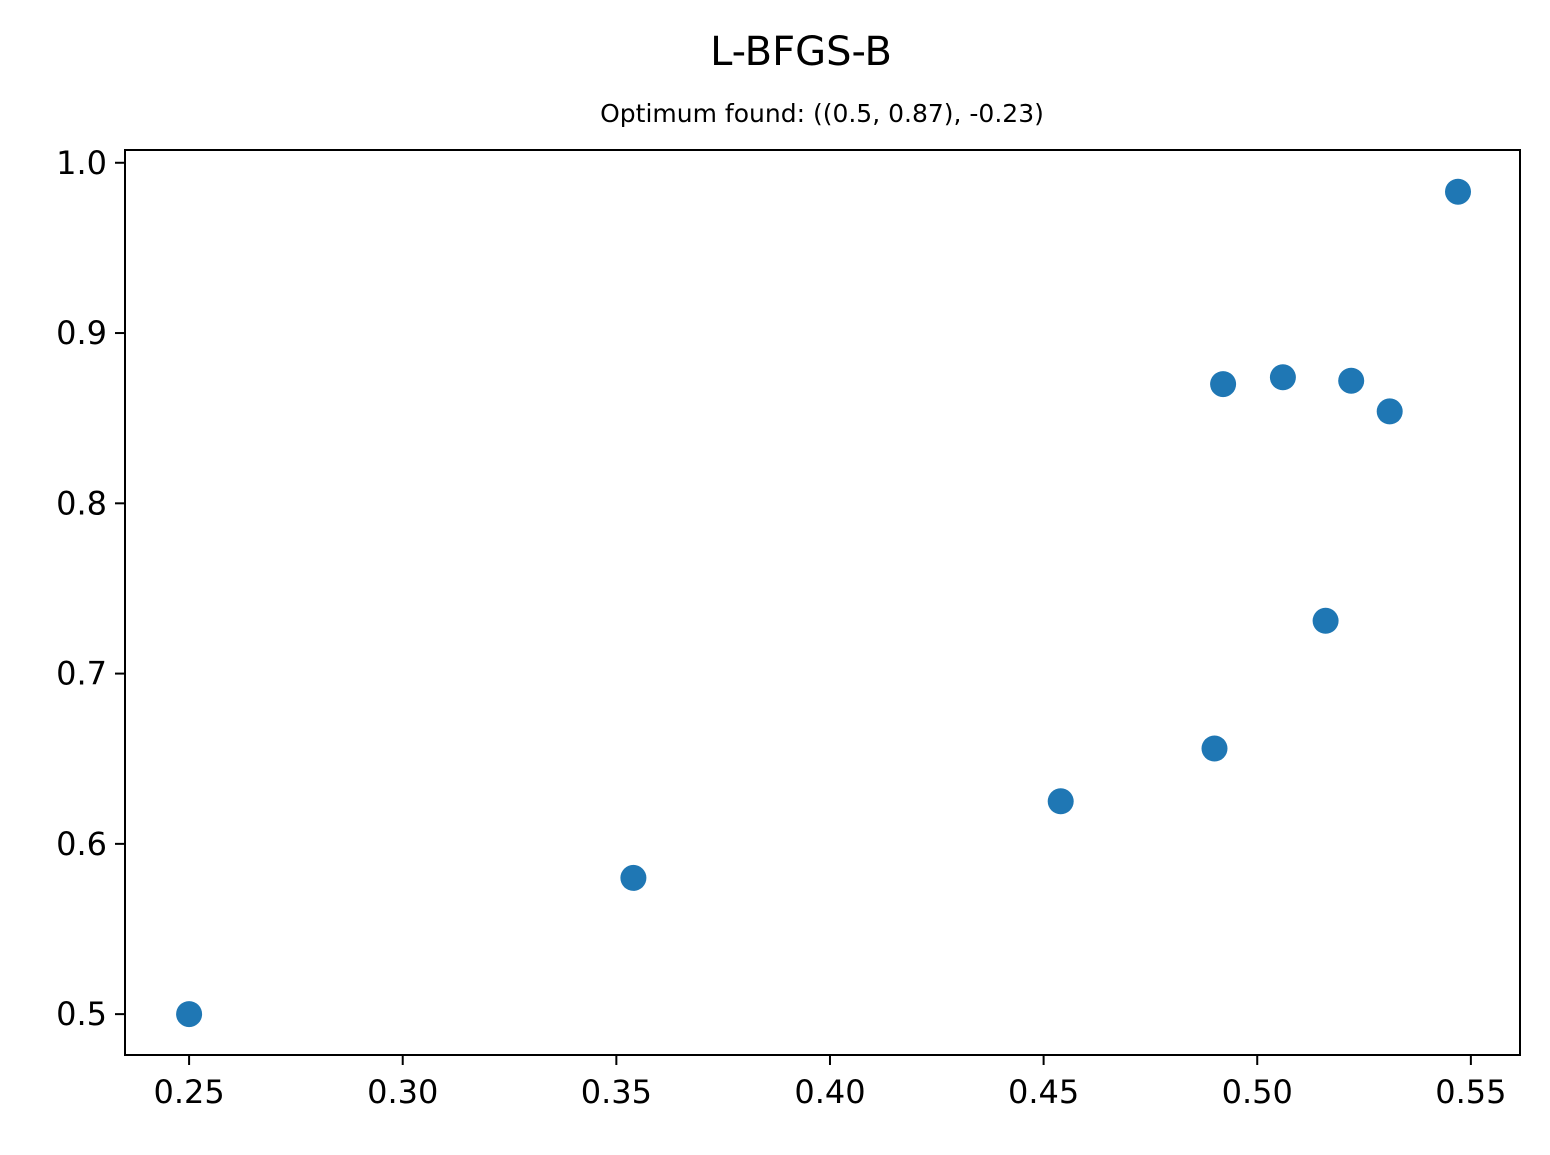 The width and height of the screenshot is (1550, 1155). Describe the element at coordinates (822, 113) in the screenshot. I see `chart-subtitle: Optimum found: ((0.5, 0.87), -0.23)` at that location.